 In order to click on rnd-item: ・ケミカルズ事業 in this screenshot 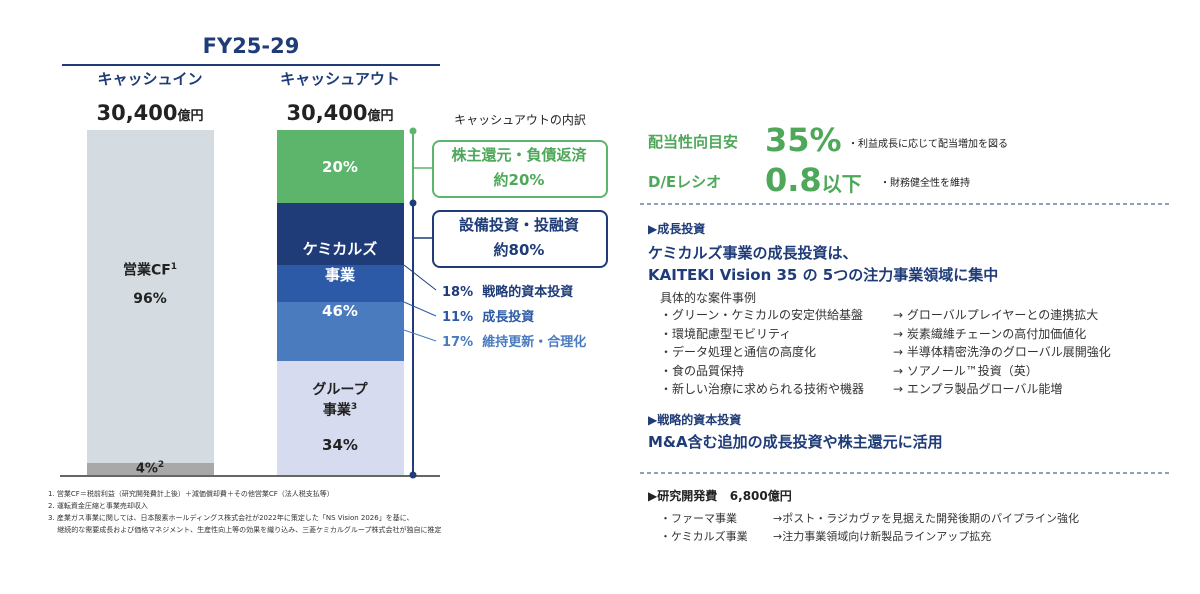, I will do `click(704, 536)`.